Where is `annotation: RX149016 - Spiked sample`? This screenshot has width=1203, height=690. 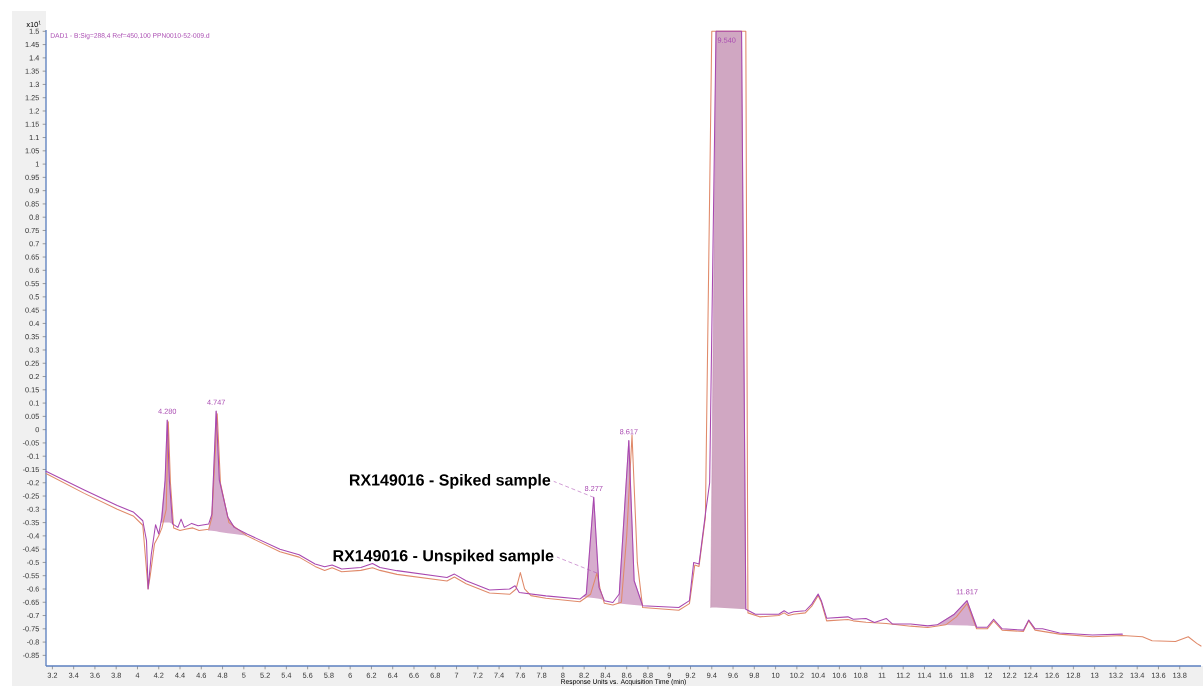
annotation: RX149016 - Spiked sample is located at coordinates (450, 481).